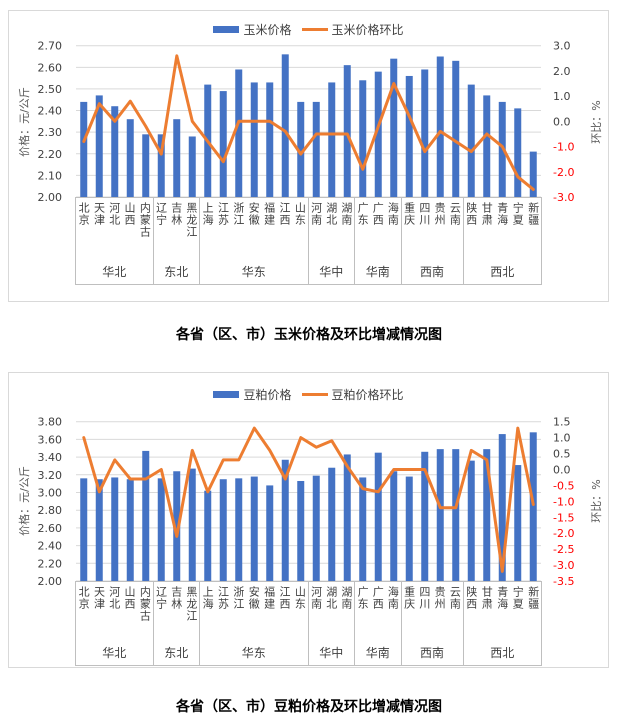 This screenshot has height=726, width=618. What do you see at coordinates (50, 175) in the screenshot?
I see `left-axis-tick-label: 2.10` at bounding box center [50, 175].